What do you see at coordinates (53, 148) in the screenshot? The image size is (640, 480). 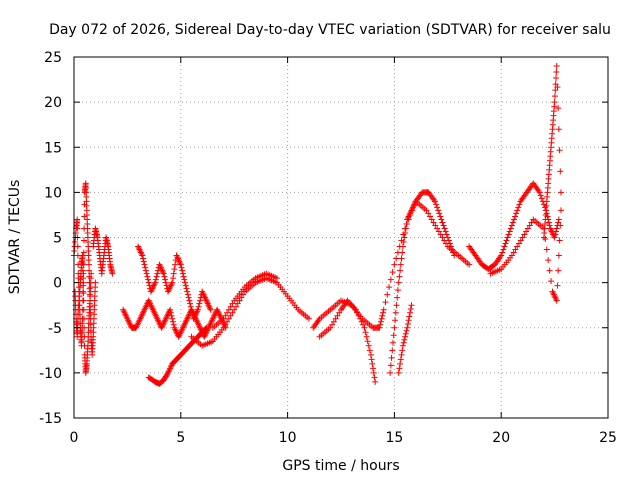 I see `y-tick-label: 15` at bounding box center [53, 148].